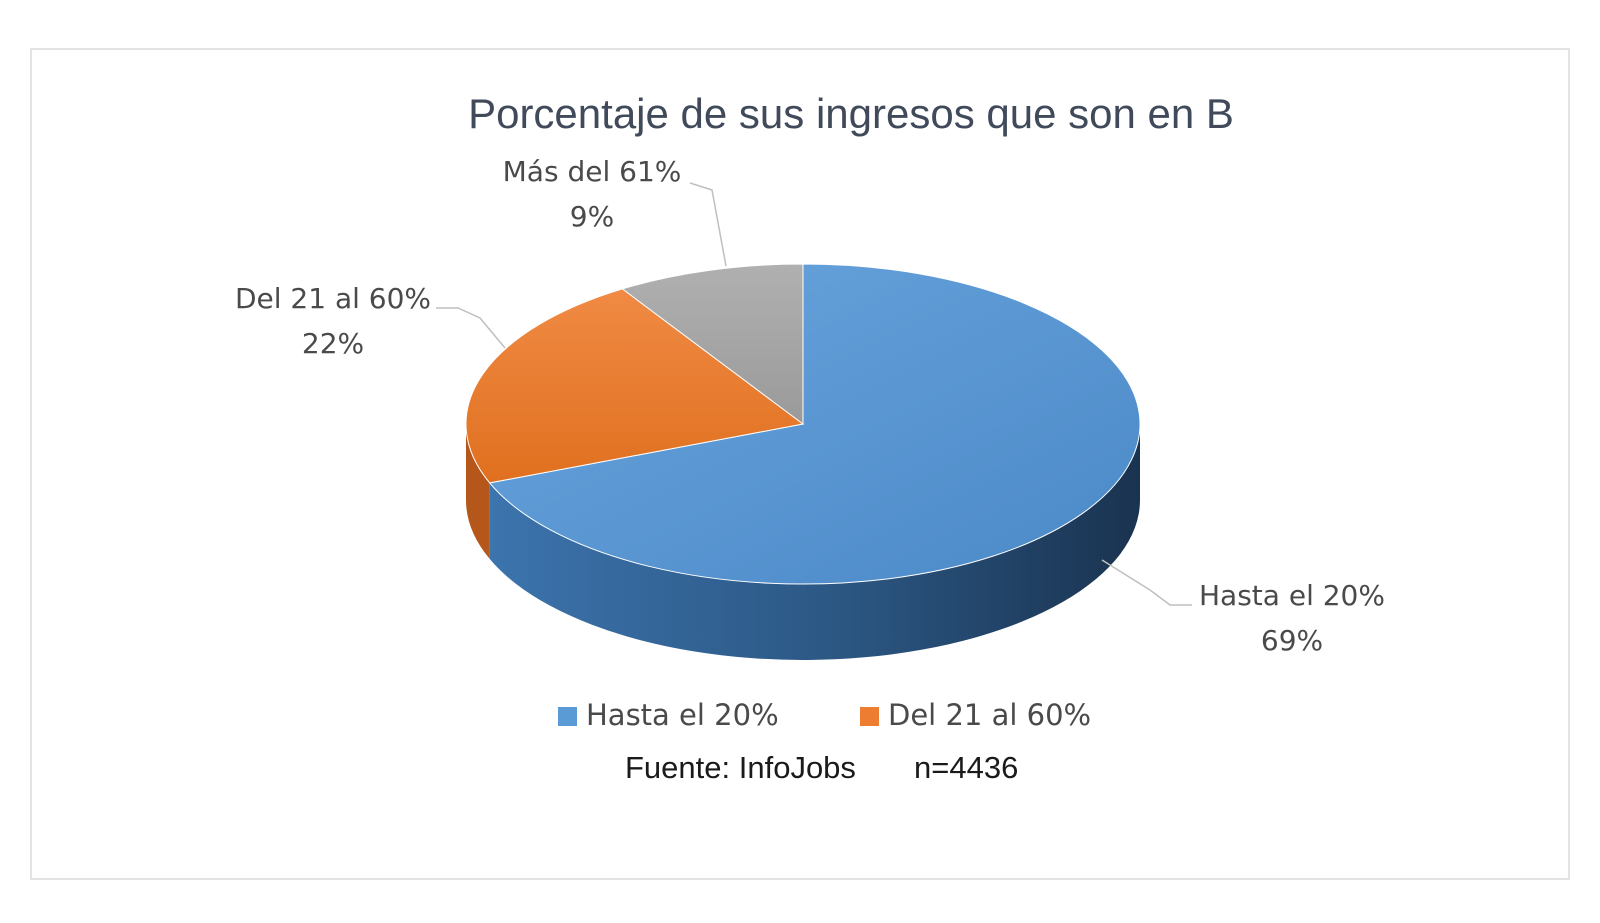  I want to click on legend-label-del-21-al-60: Del 21 al 60%, so click(989, 715).